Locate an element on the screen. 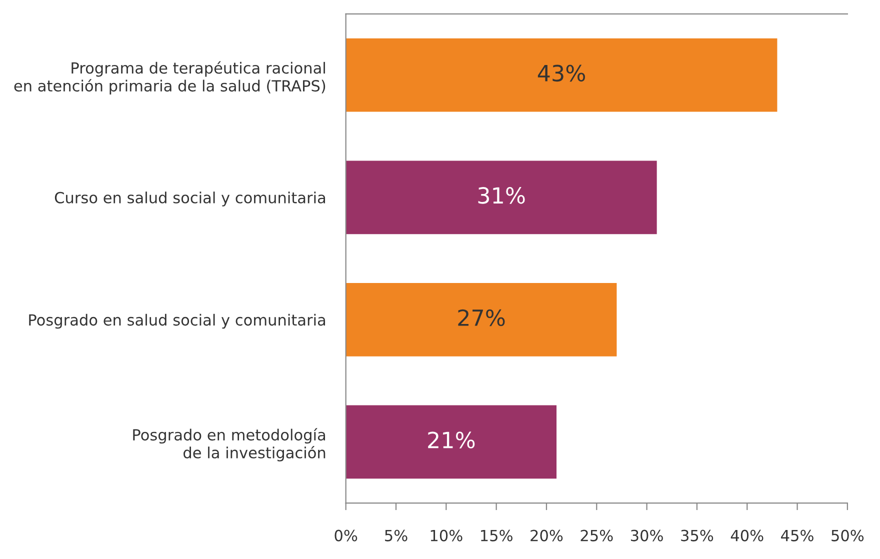 This screenshot has width=880, height=559. x-tick-label: 40% is located at coordinates (747, 536).